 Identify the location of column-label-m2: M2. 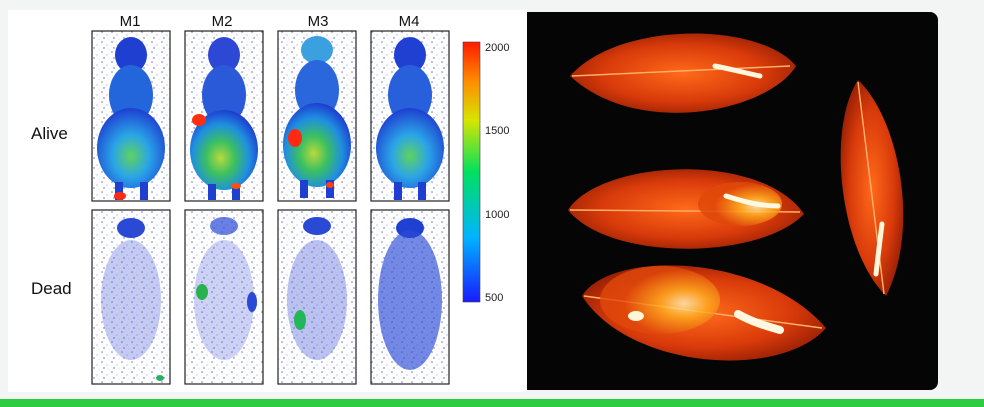
(222, 21).